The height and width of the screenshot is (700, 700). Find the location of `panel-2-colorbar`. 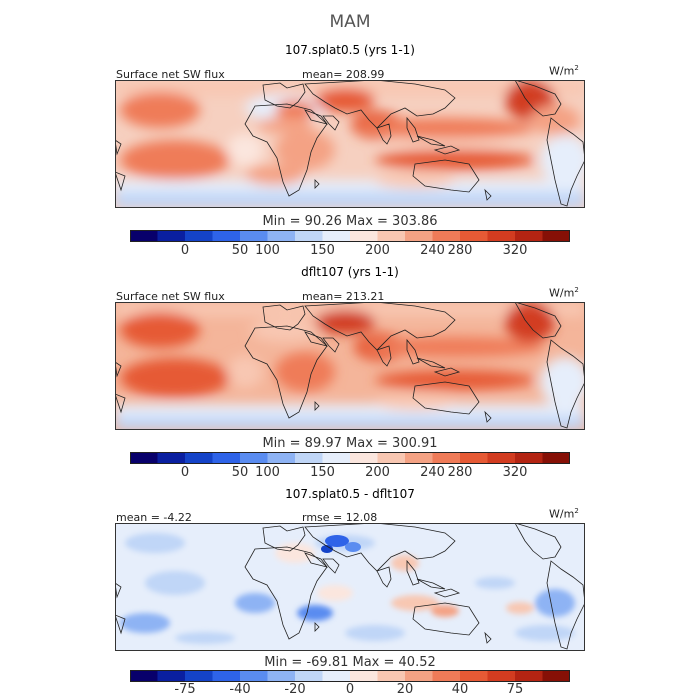

panel-2-colorbar is located at coordinates (350, 458).